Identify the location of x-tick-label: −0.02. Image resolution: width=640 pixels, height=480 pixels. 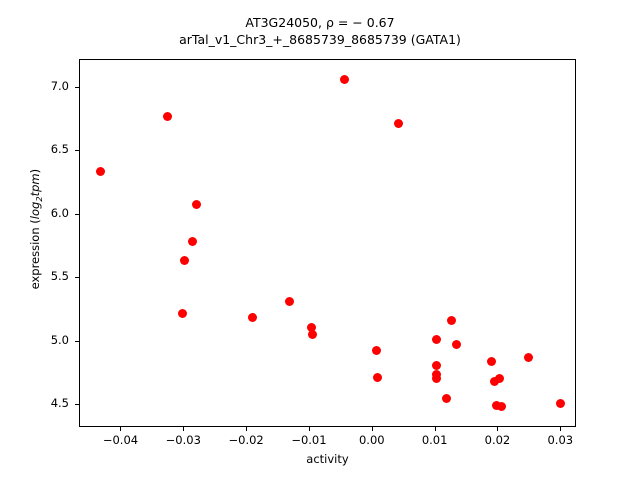
(246, 440).